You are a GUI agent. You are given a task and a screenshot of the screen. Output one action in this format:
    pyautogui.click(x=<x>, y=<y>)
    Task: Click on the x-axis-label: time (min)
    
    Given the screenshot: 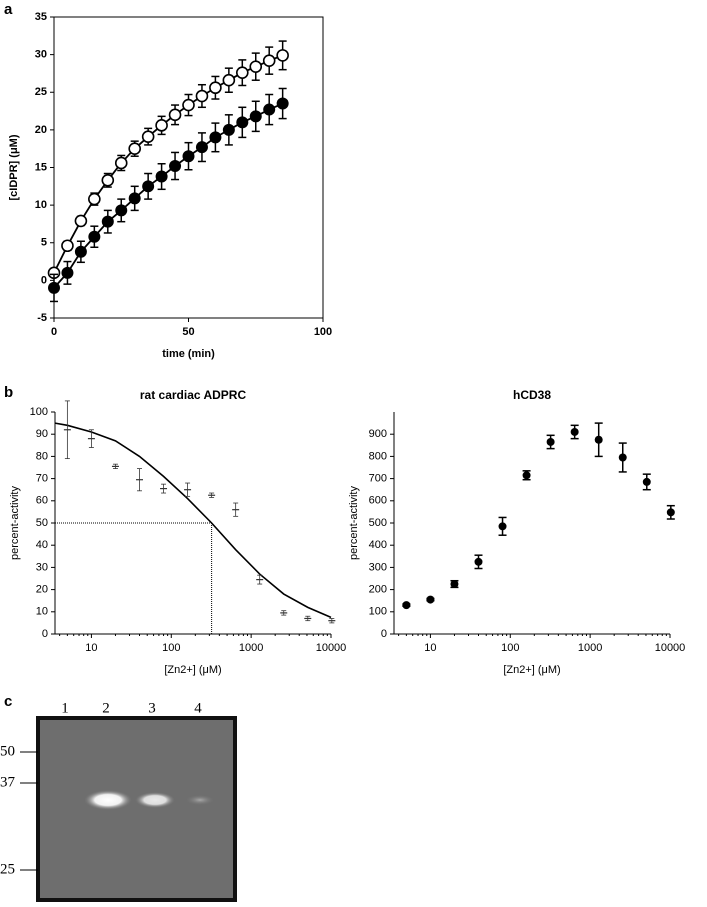 What is the action you would take?
    pyautogui.click(x=188, y=354)
    